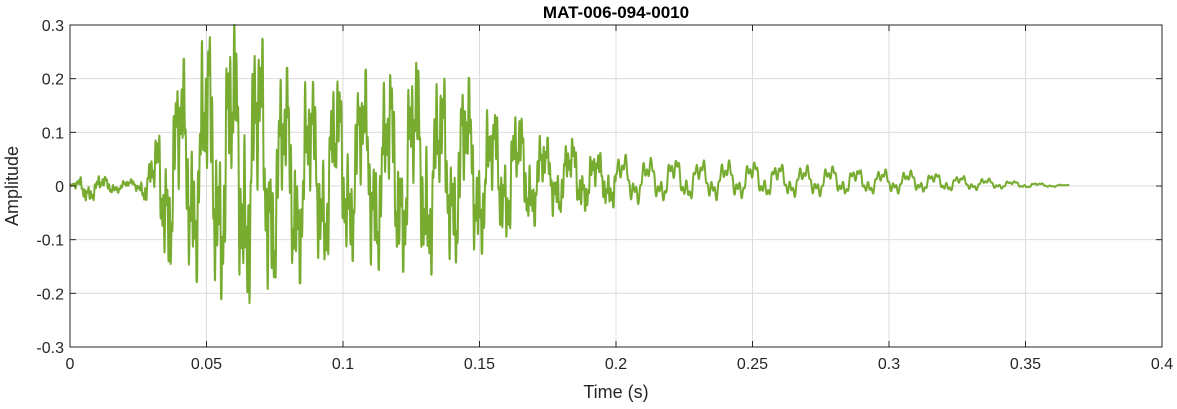  I want to click on x-tick-label: 0, so click(70, 364).